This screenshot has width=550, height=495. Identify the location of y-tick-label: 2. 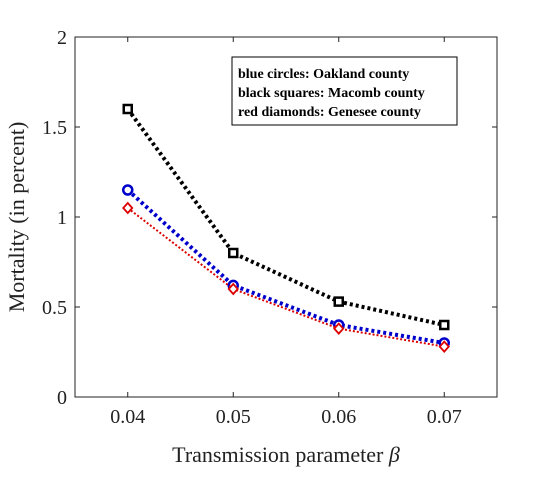
(62, 38).